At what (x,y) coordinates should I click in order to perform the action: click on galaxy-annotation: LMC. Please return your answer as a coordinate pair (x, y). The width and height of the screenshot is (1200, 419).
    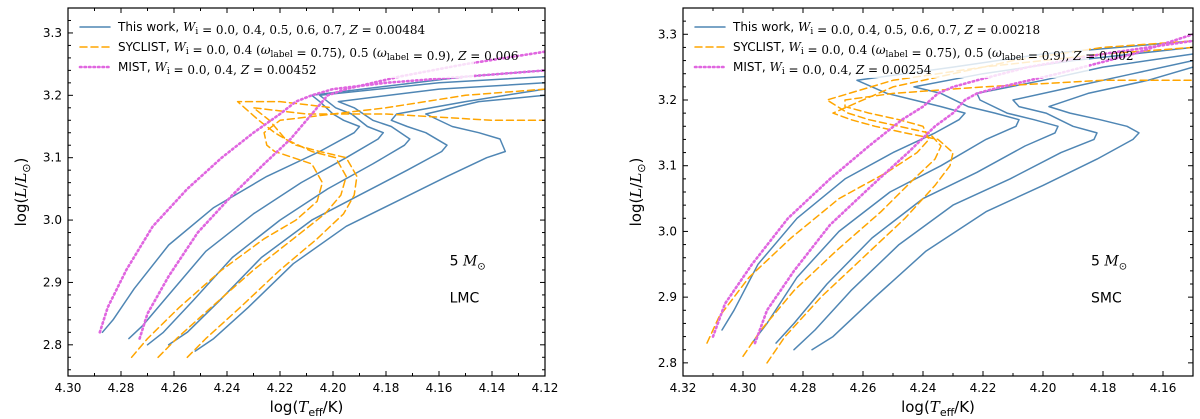
    Looking at the image, I should click on (465, 298).